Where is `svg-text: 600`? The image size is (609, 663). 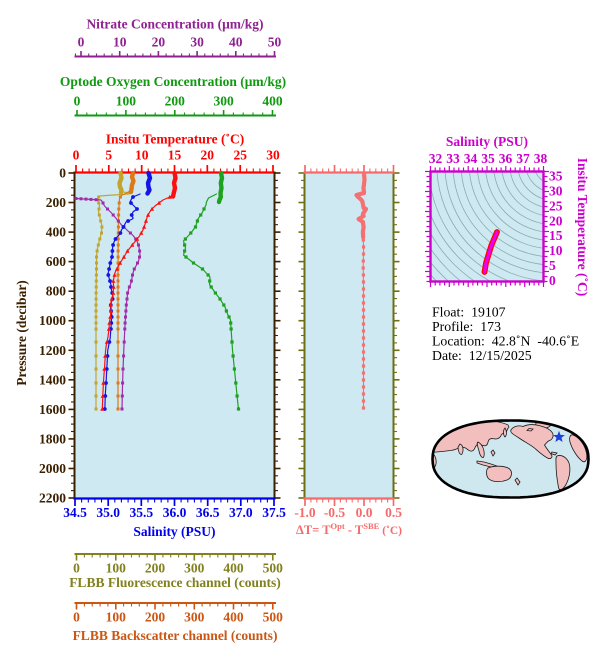
svg-text: 600 is located at coordinates (56, 261).